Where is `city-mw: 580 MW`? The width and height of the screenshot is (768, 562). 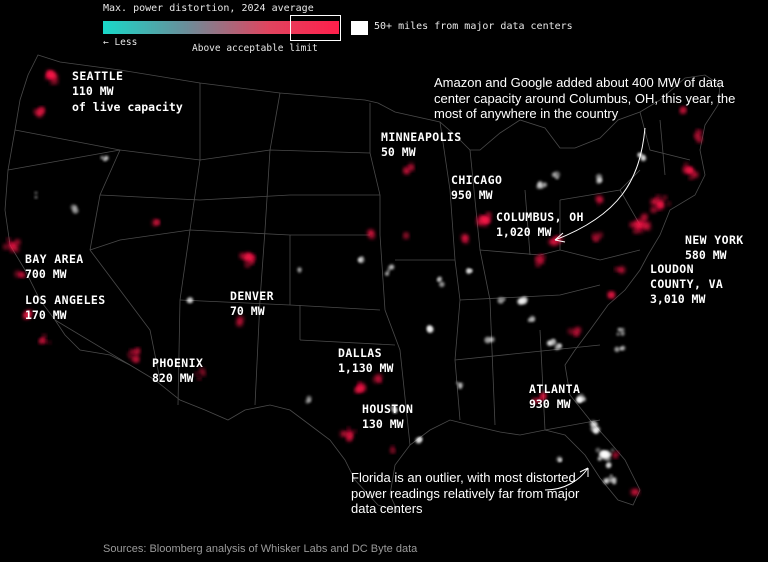 city-mw: 580 MW is located at coordinates (706, 255).